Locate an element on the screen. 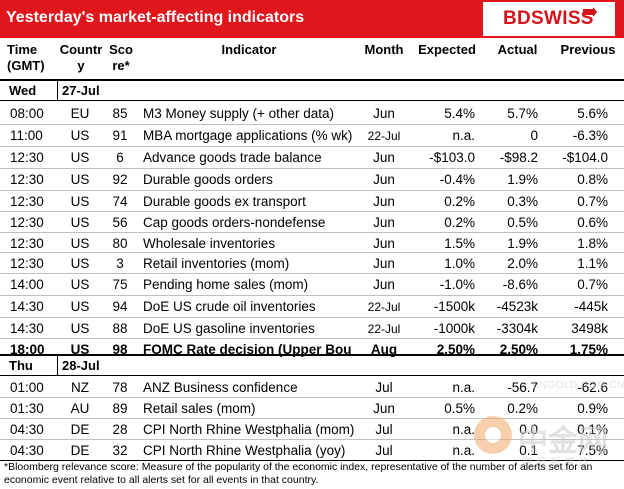  cell-previous: 3498k is located at coordinates (589, 328).